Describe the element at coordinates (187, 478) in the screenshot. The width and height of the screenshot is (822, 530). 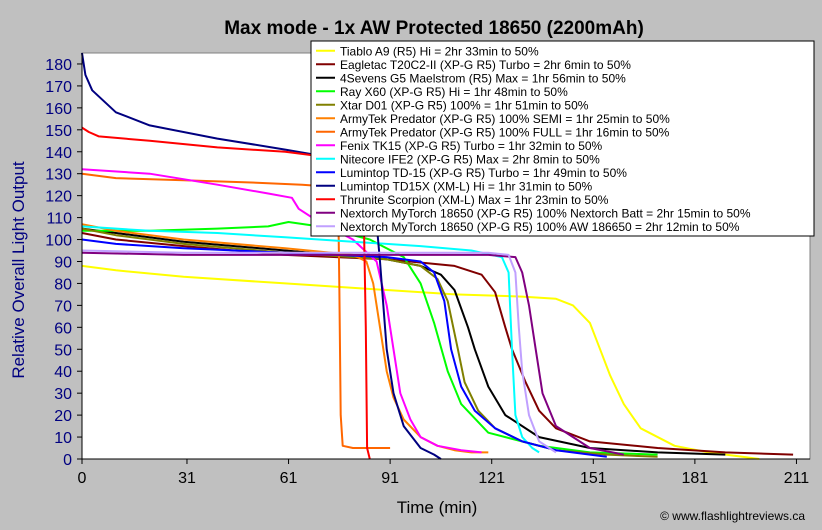
I see `x-tick-label: 31` at that location.